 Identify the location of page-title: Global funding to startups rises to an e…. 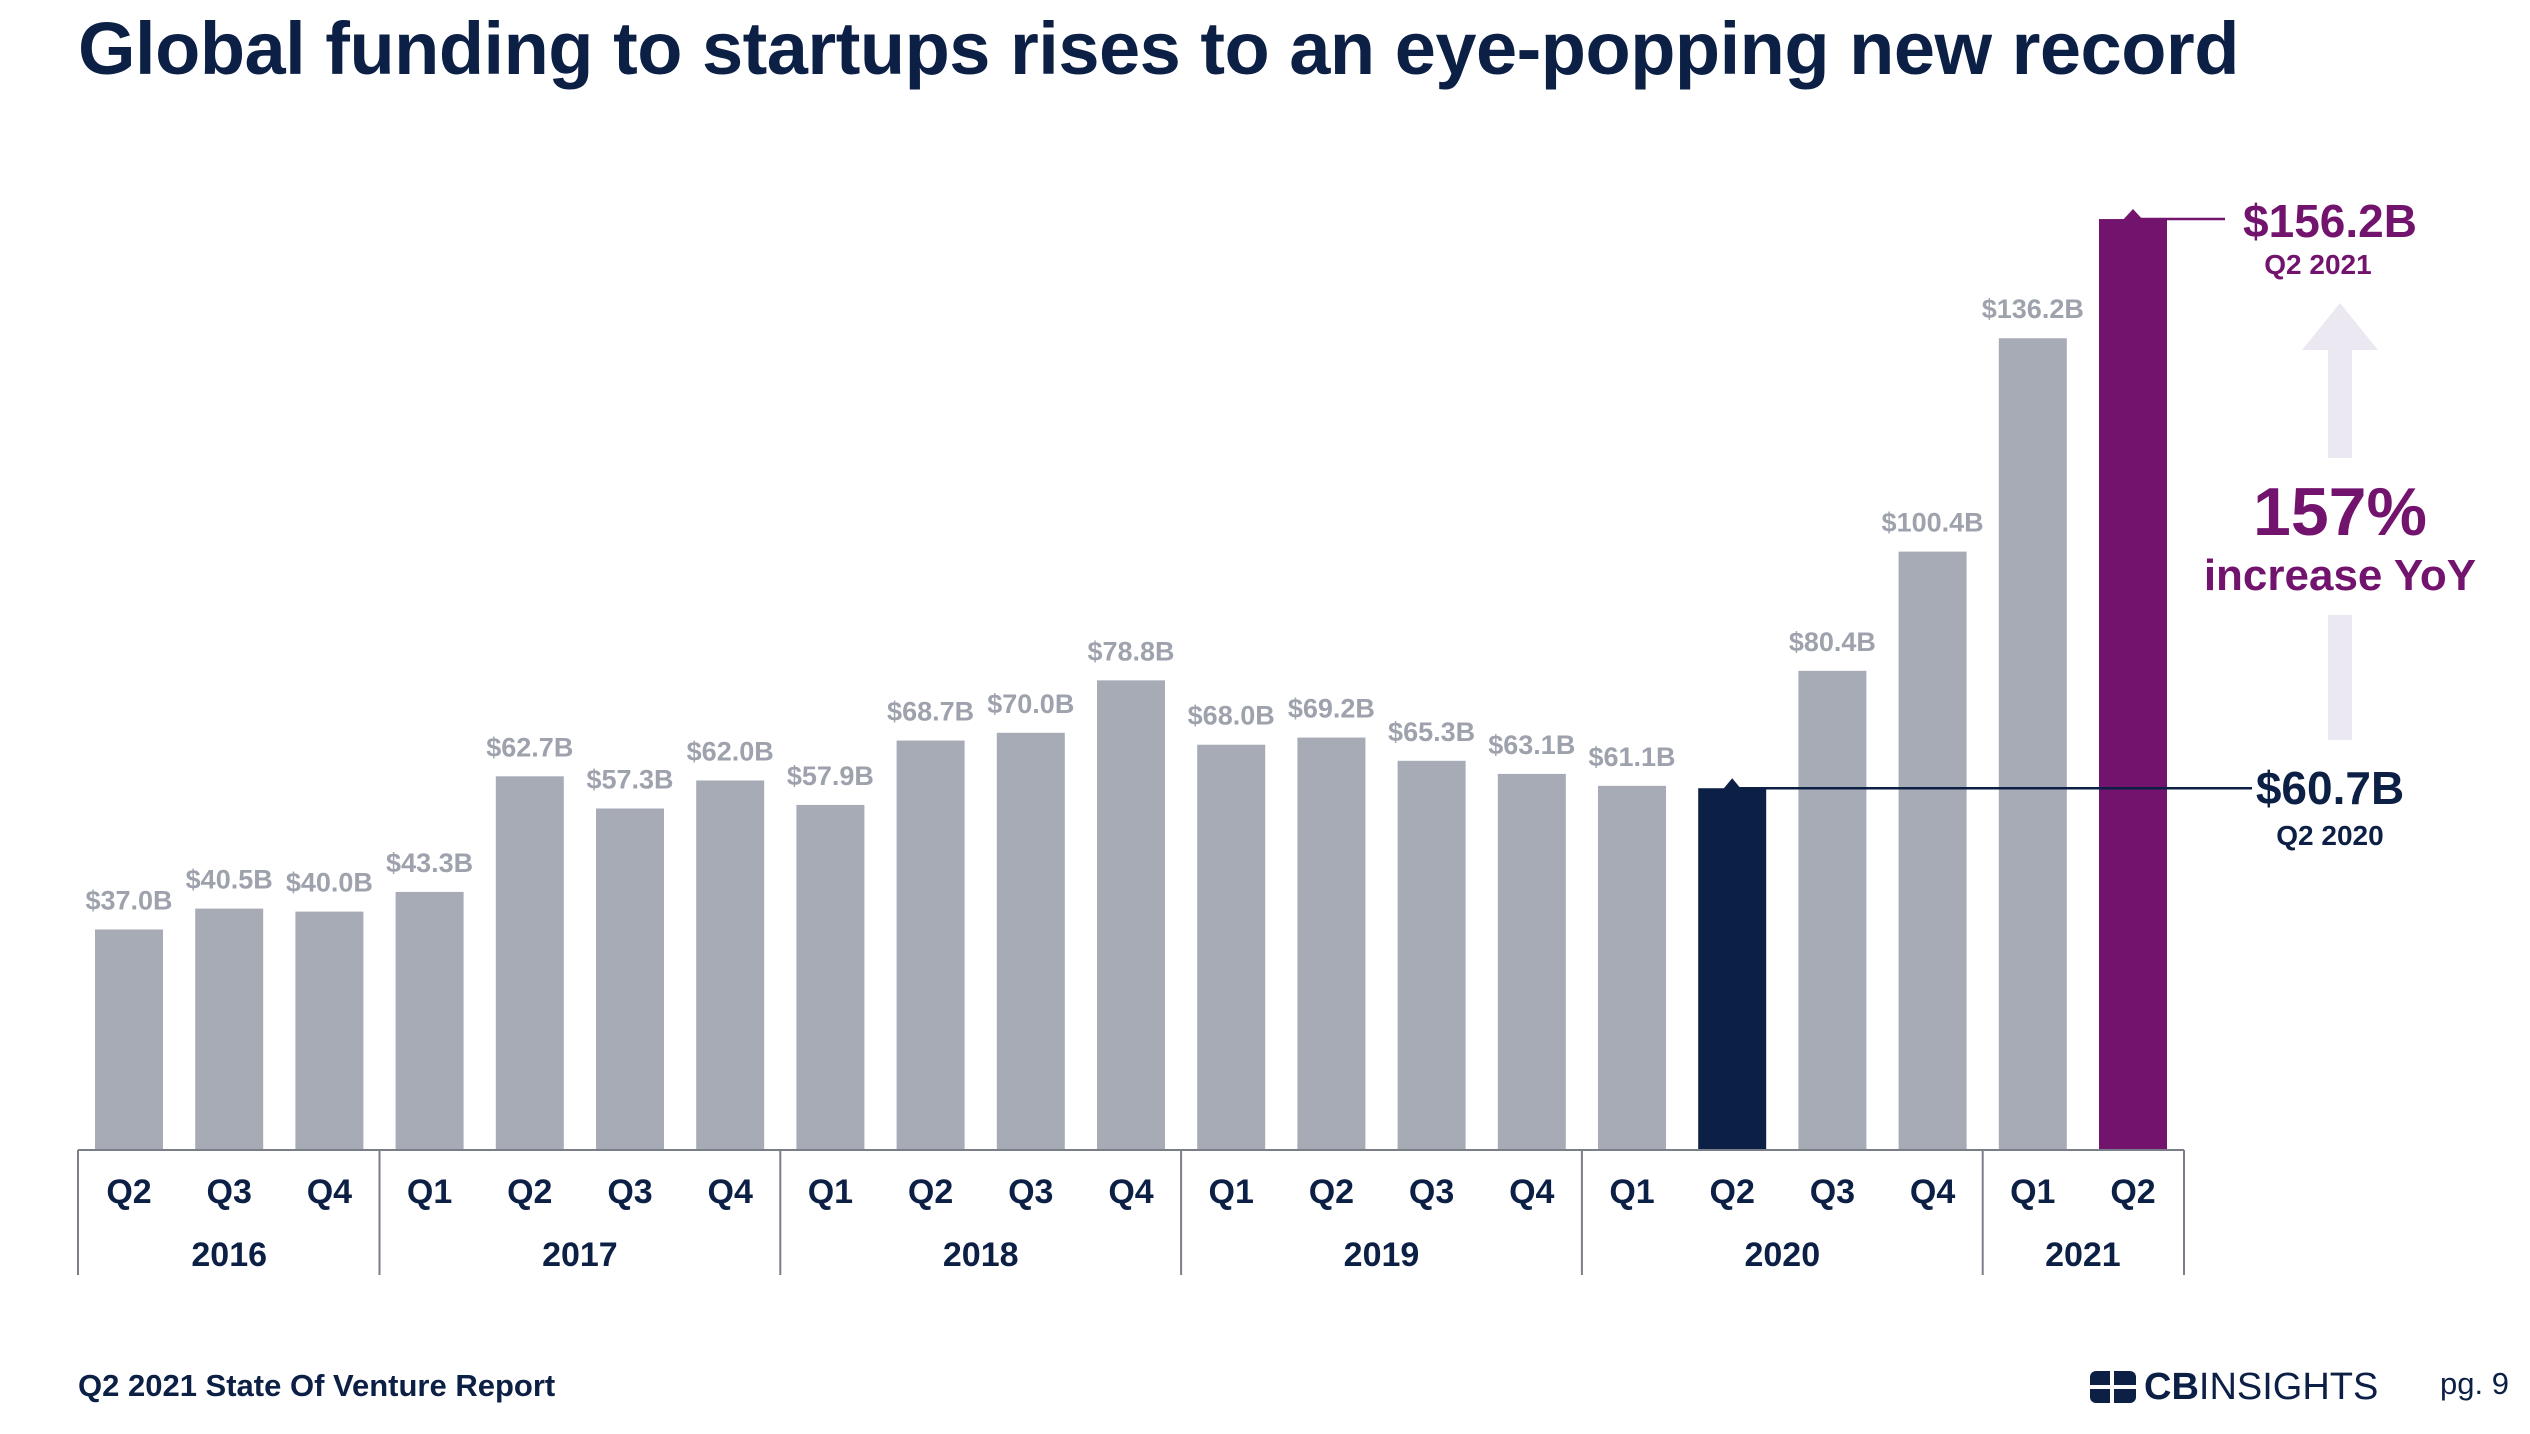
(1158, 48).